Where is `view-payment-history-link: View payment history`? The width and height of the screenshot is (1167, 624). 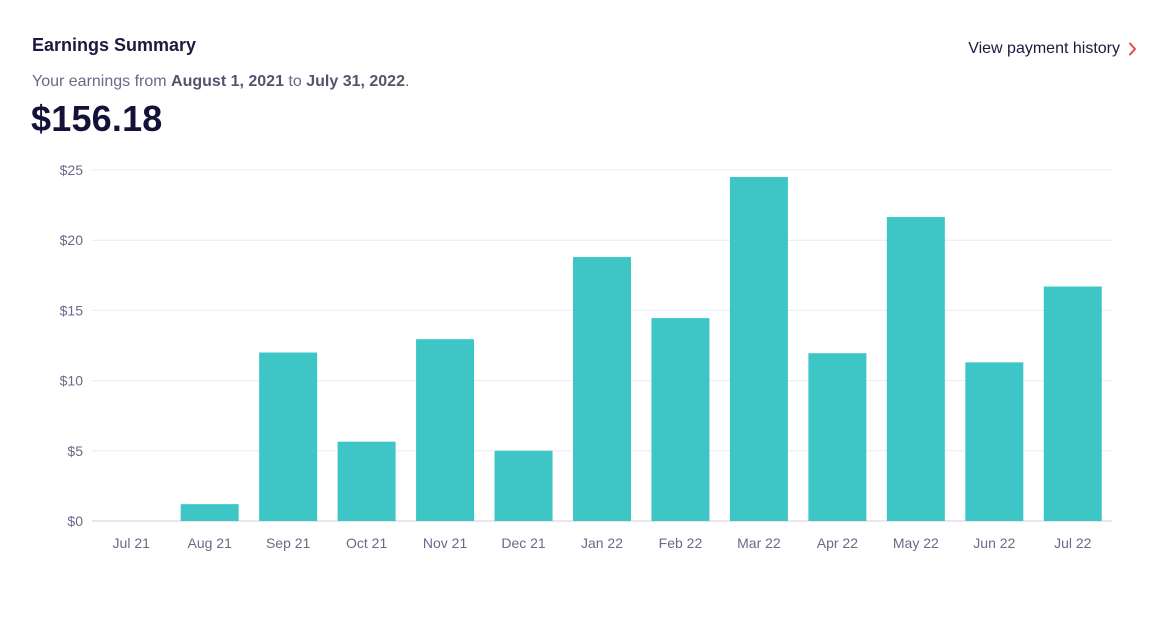 view-payment-history-link: View payment history is located at coordinates (1052, 49).